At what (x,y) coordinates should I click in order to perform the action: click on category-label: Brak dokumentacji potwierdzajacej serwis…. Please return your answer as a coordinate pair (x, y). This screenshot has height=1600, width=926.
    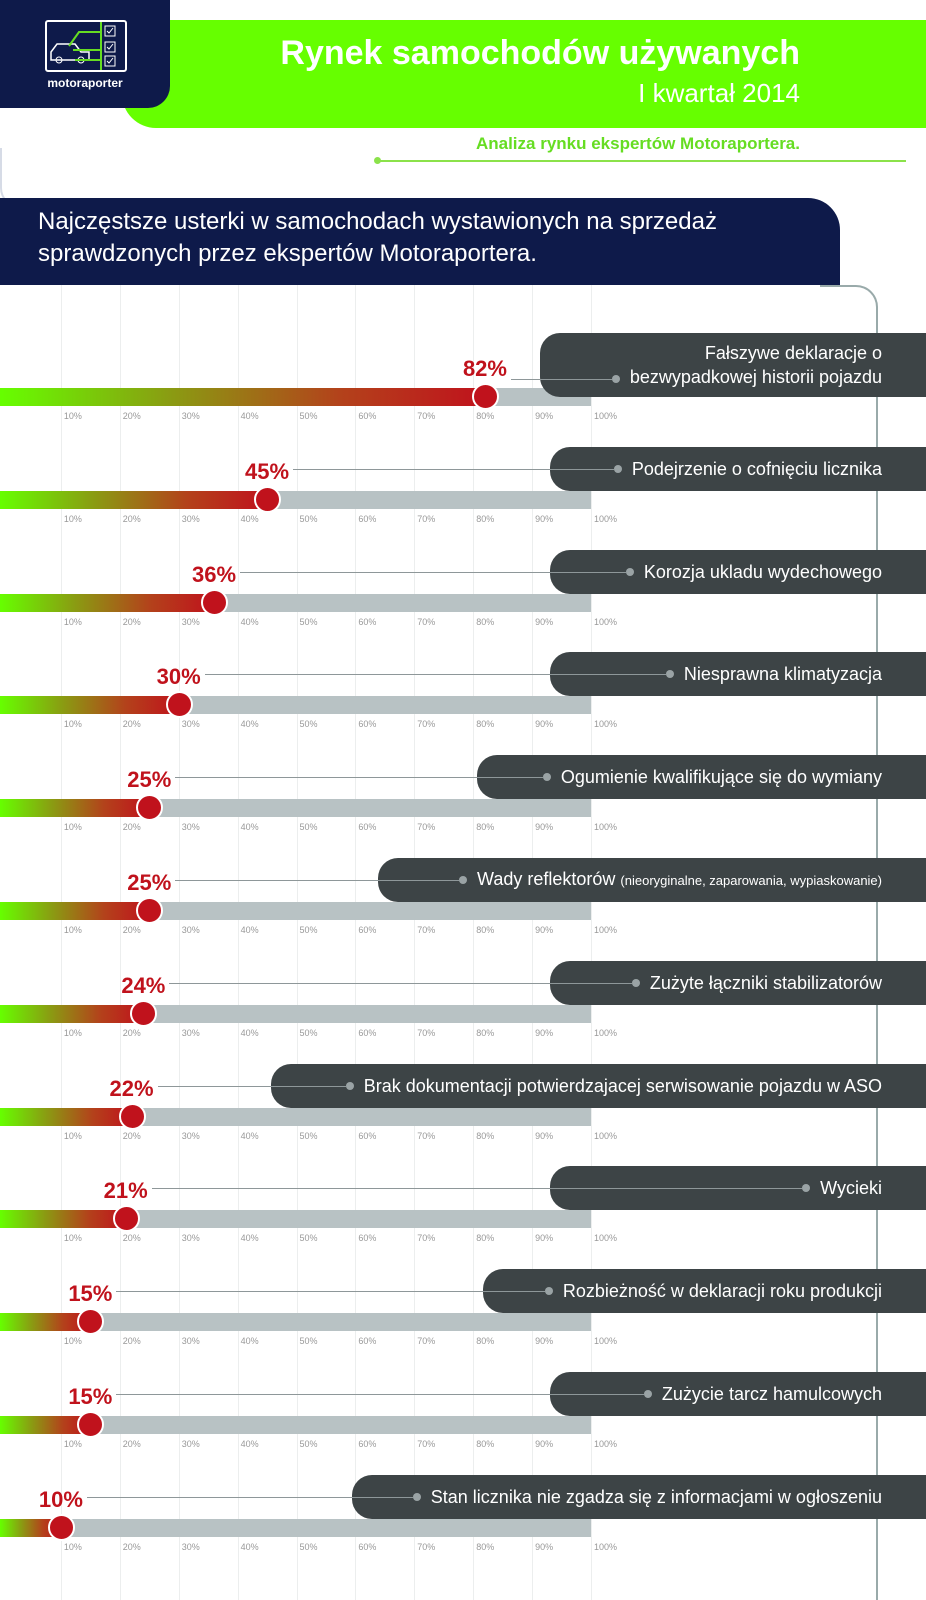
    Looking at the image, I should click on (623, 1086).